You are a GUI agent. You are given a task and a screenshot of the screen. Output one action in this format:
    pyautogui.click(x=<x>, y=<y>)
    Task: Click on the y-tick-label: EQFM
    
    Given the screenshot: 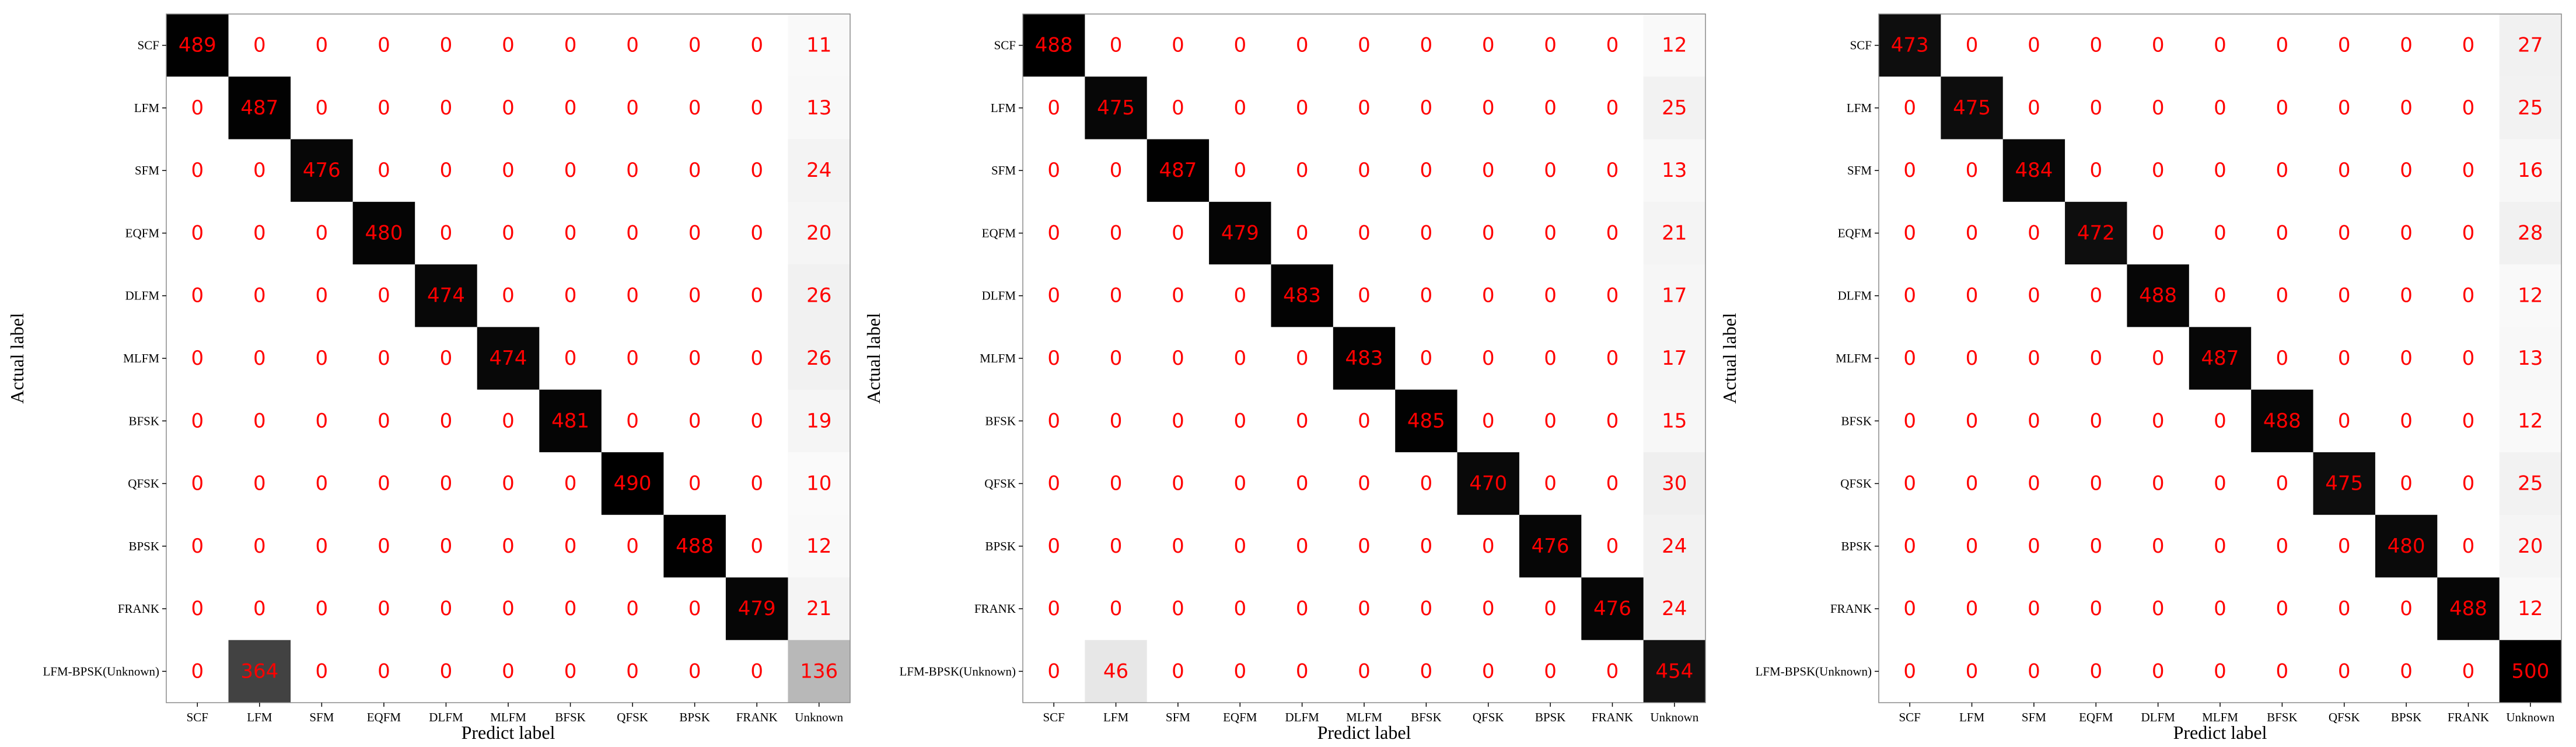 What is the action you would take?
    pyautogui.click(x=142, y=233)
    